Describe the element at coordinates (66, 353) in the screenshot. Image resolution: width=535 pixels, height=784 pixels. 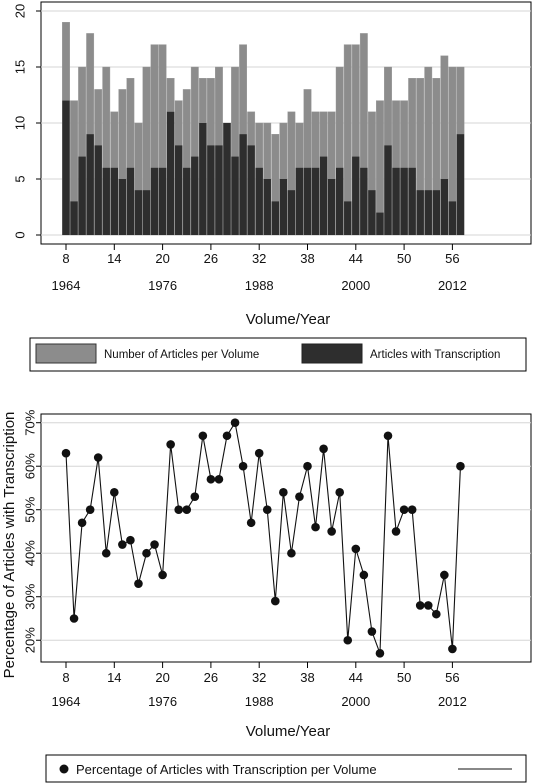
I see `legend-swatch-articles` at that location.